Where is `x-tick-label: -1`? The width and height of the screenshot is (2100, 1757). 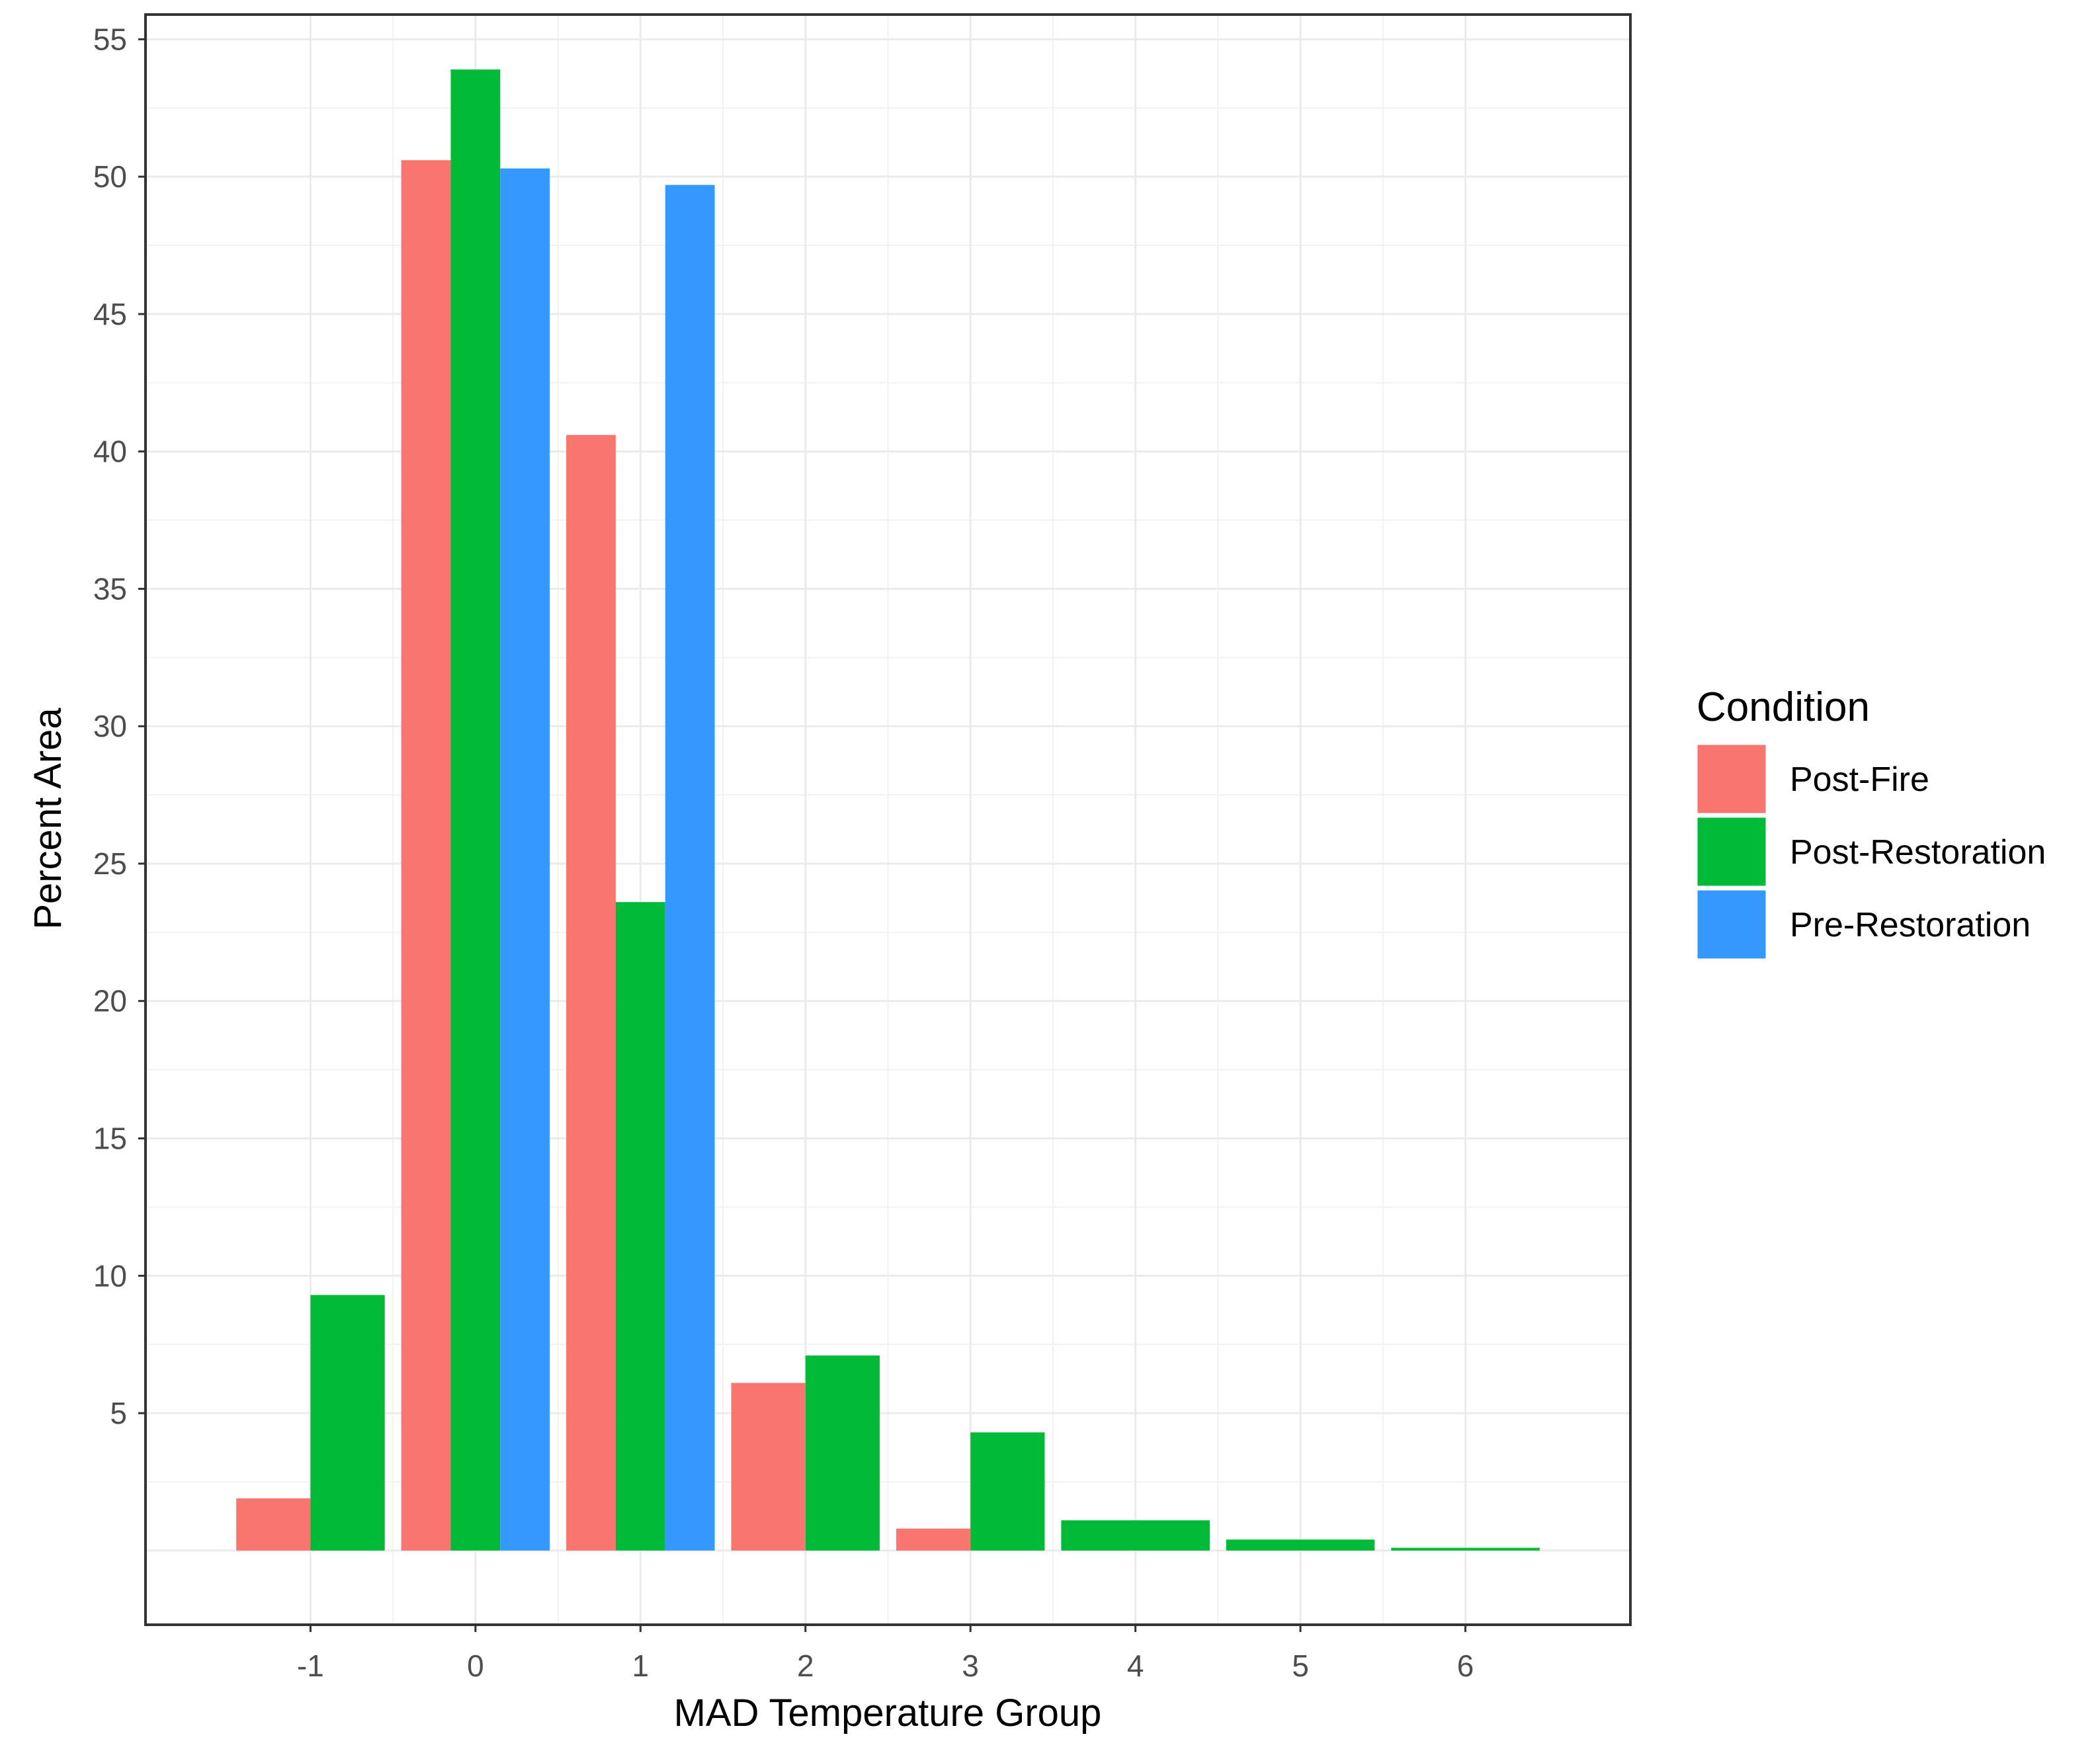 x-tick-label: -1 is located at coordinates (310, 1666).